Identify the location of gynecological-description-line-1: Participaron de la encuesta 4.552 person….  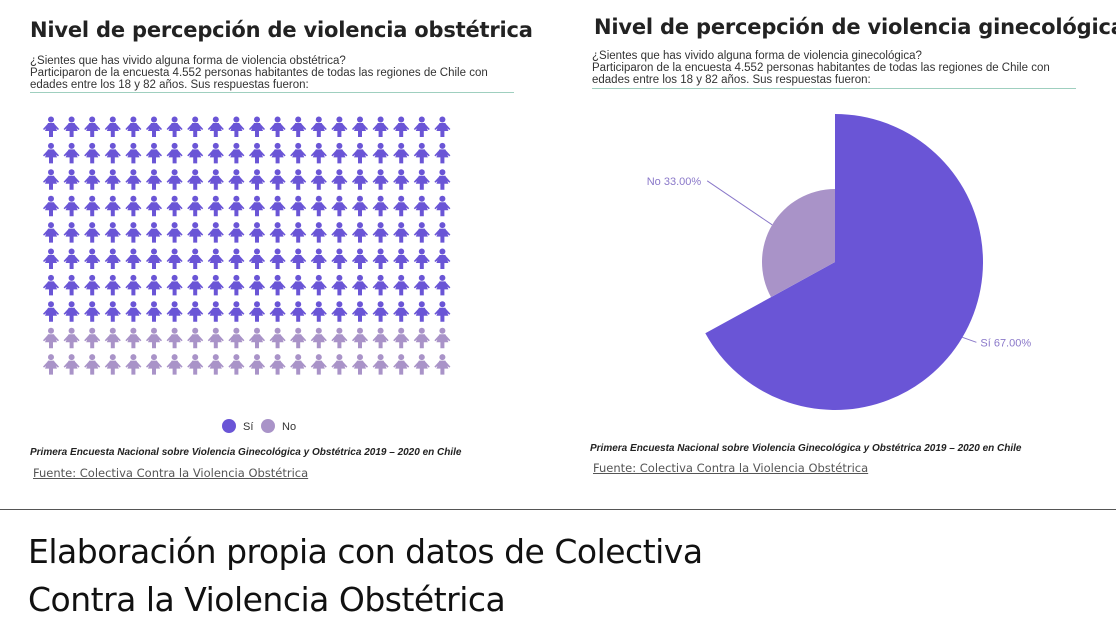
(821, 68).